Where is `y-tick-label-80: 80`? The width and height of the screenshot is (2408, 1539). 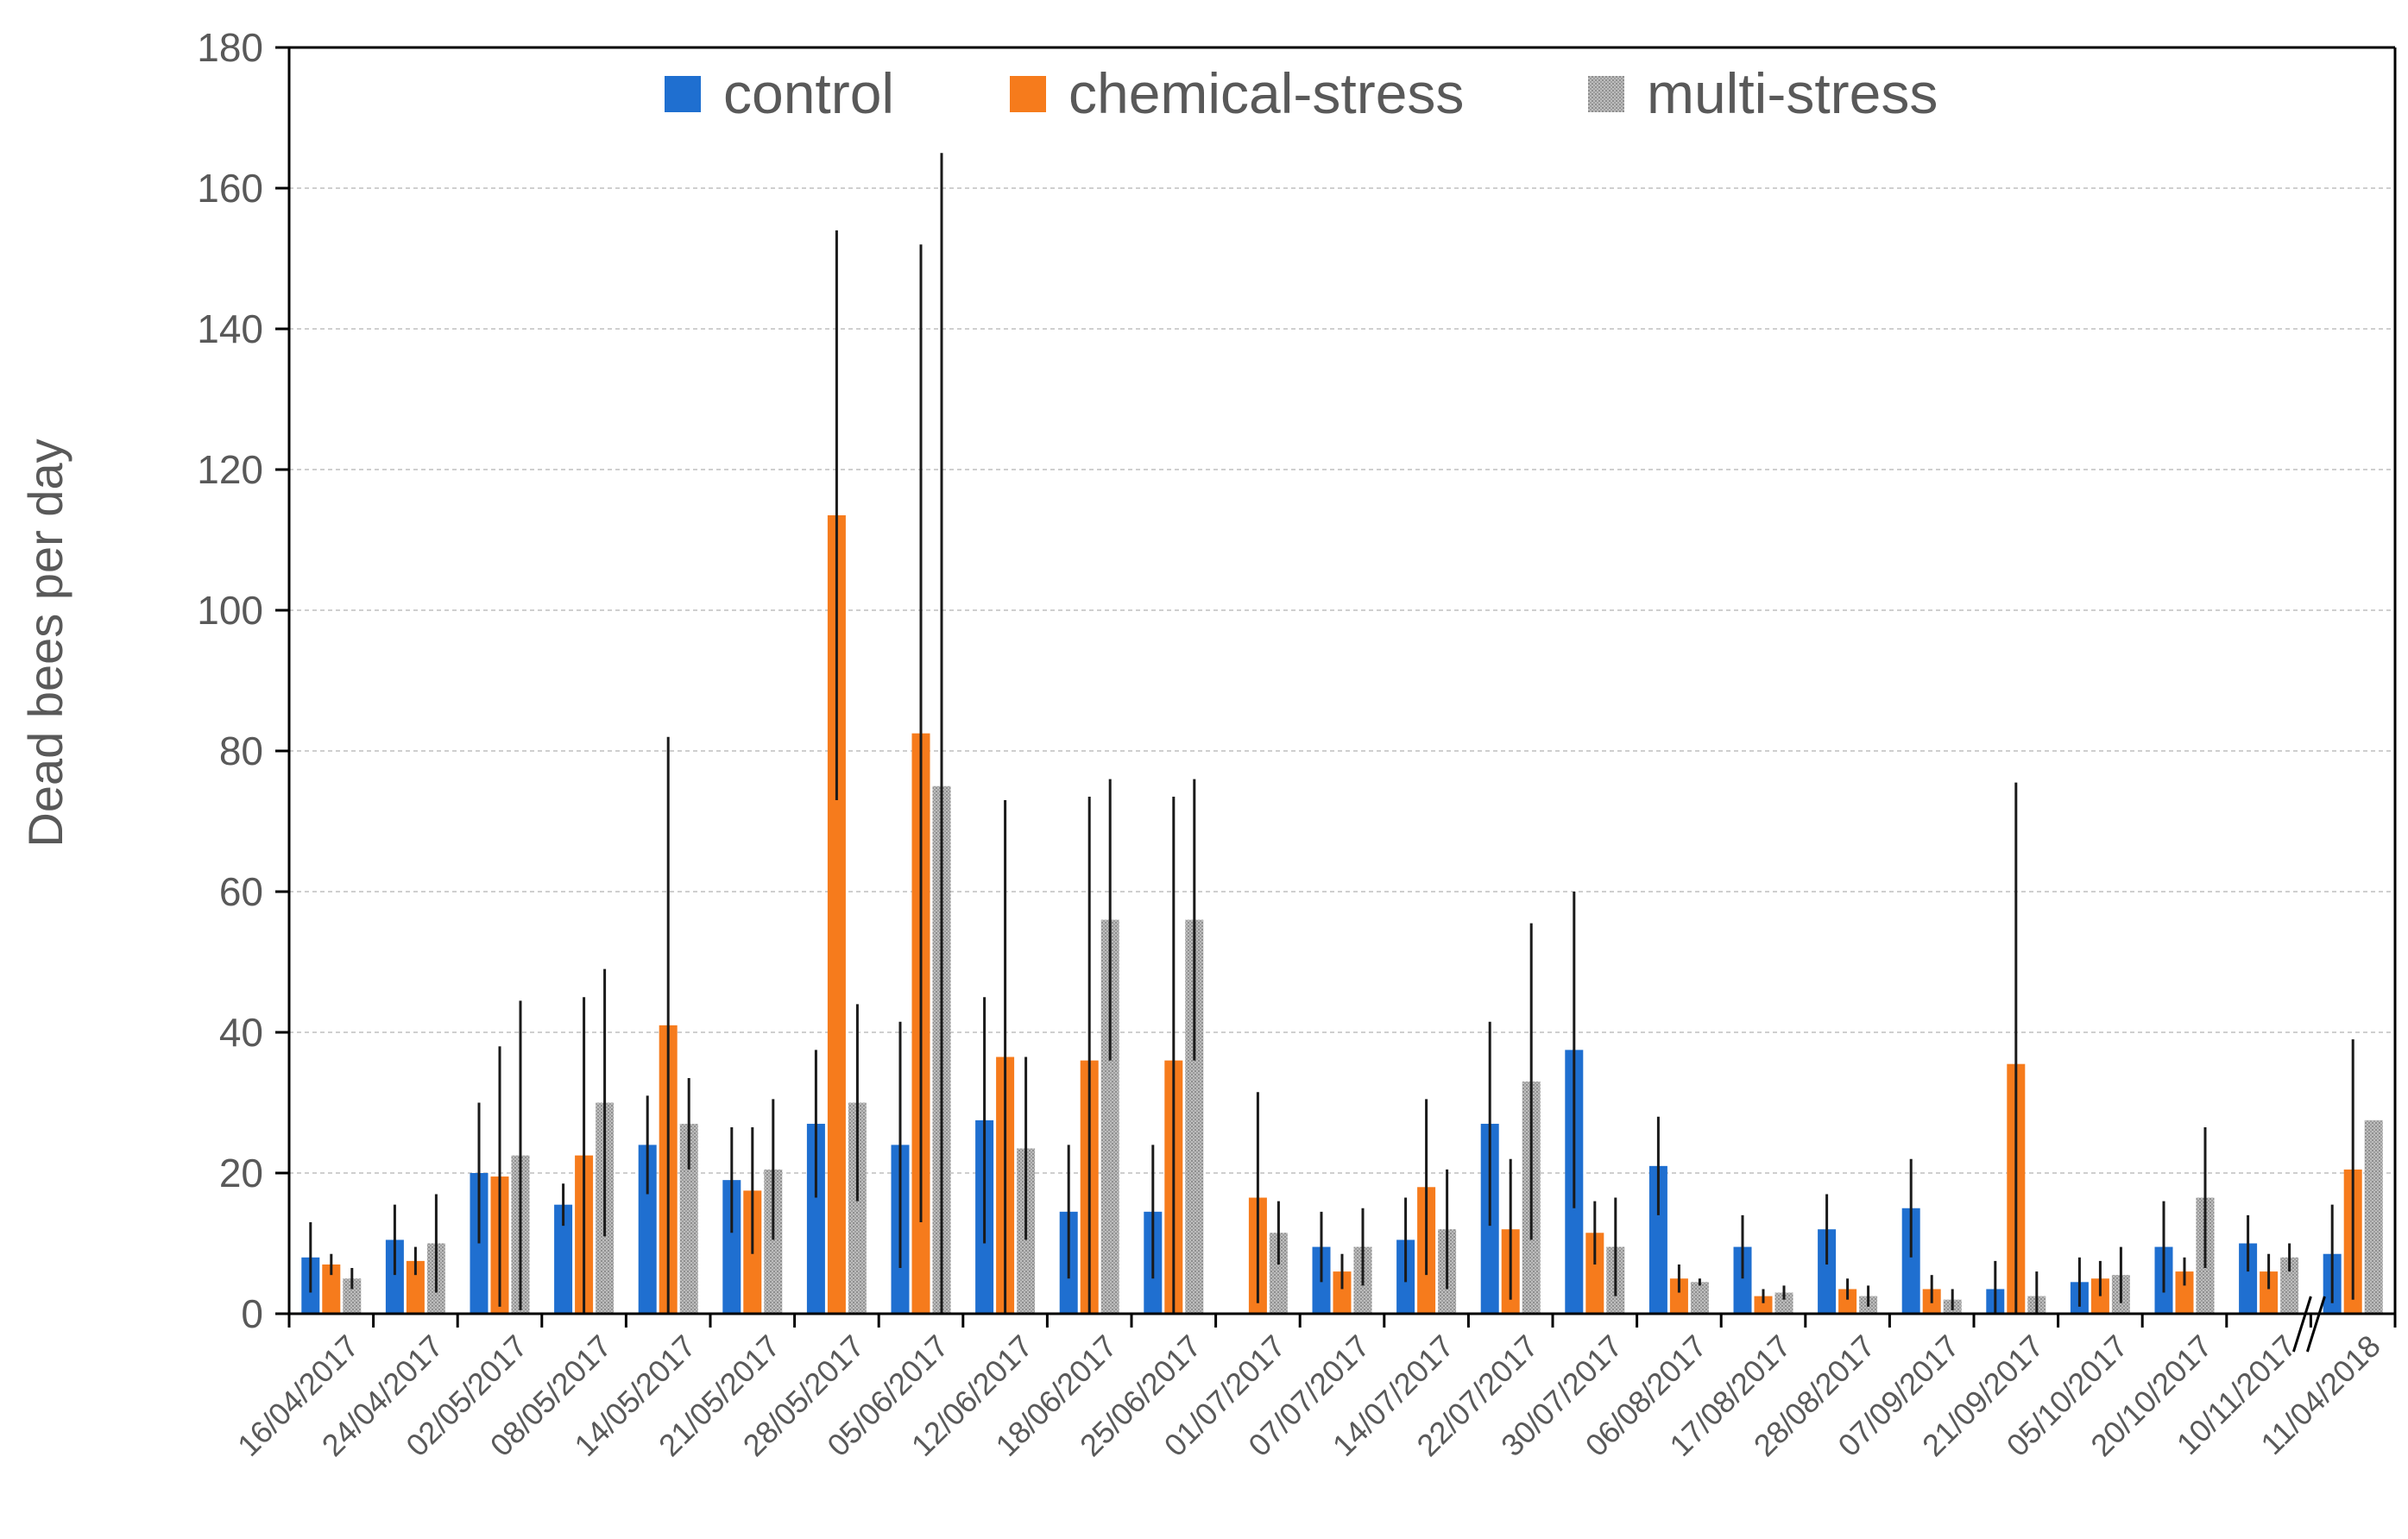
y-tick-label-80: 80 is located at coordinates (241, 751).